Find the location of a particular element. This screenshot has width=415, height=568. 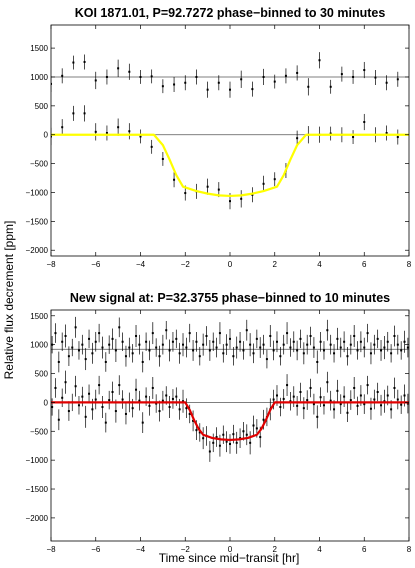

y-axis-label: Relative flux decrement [ppm] is located at coordinates (9, 300).